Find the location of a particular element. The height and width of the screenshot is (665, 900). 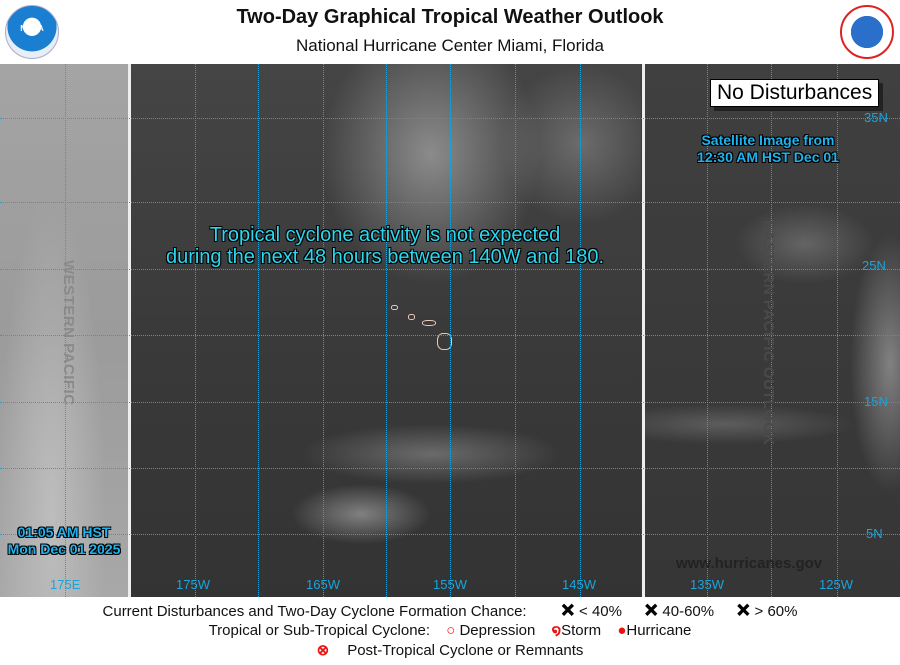

legend-cyclone-label: Tropical or Sub-Tropical Cyclone: is located at coordinates (319, 630).